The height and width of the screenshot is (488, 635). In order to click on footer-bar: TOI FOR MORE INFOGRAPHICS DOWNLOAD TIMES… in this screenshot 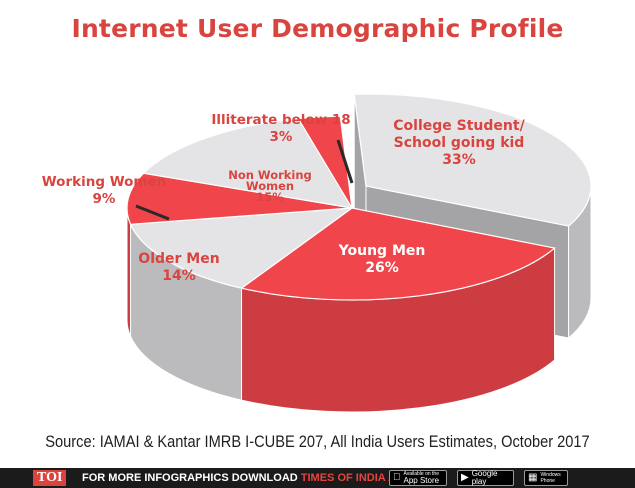, I will do `click(317, 478)`.